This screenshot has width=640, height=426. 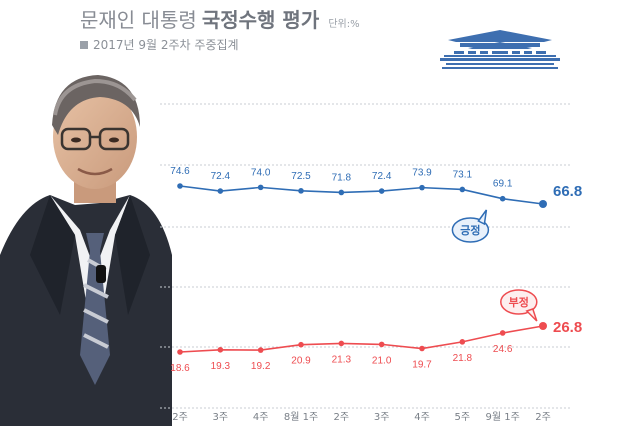 I want to click on x-tick-label-3: 8월 1주, so click(x=301, y=417).